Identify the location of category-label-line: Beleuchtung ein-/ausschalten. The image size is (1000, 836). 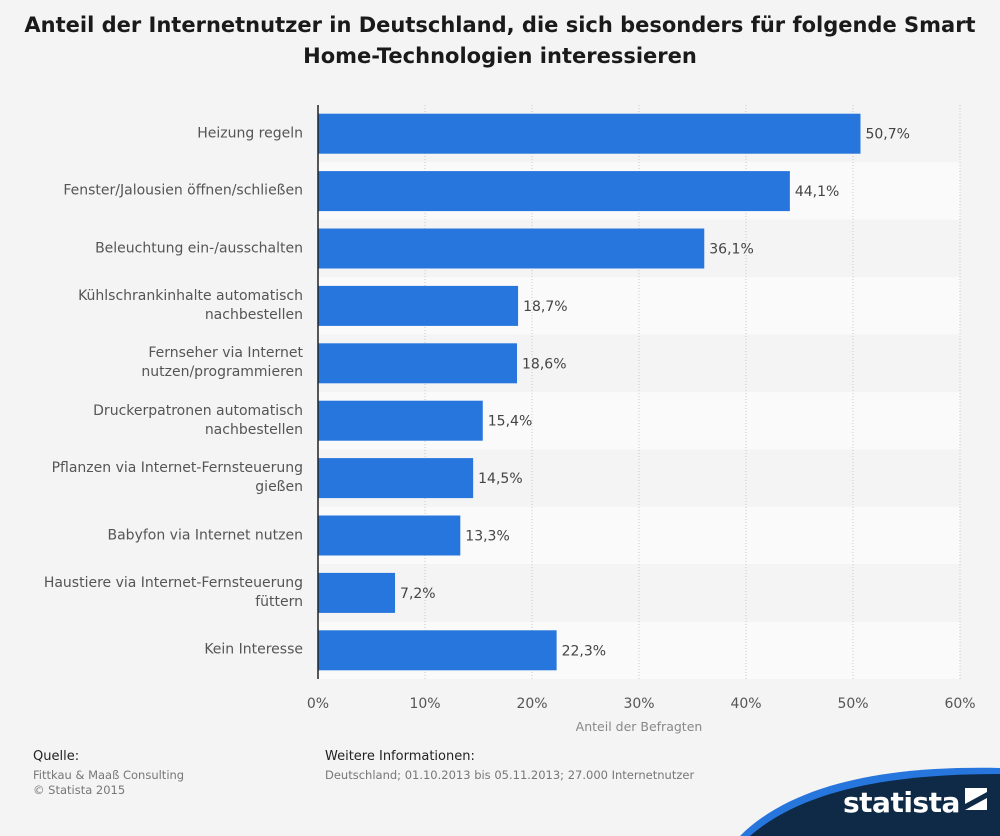
(199, 248).